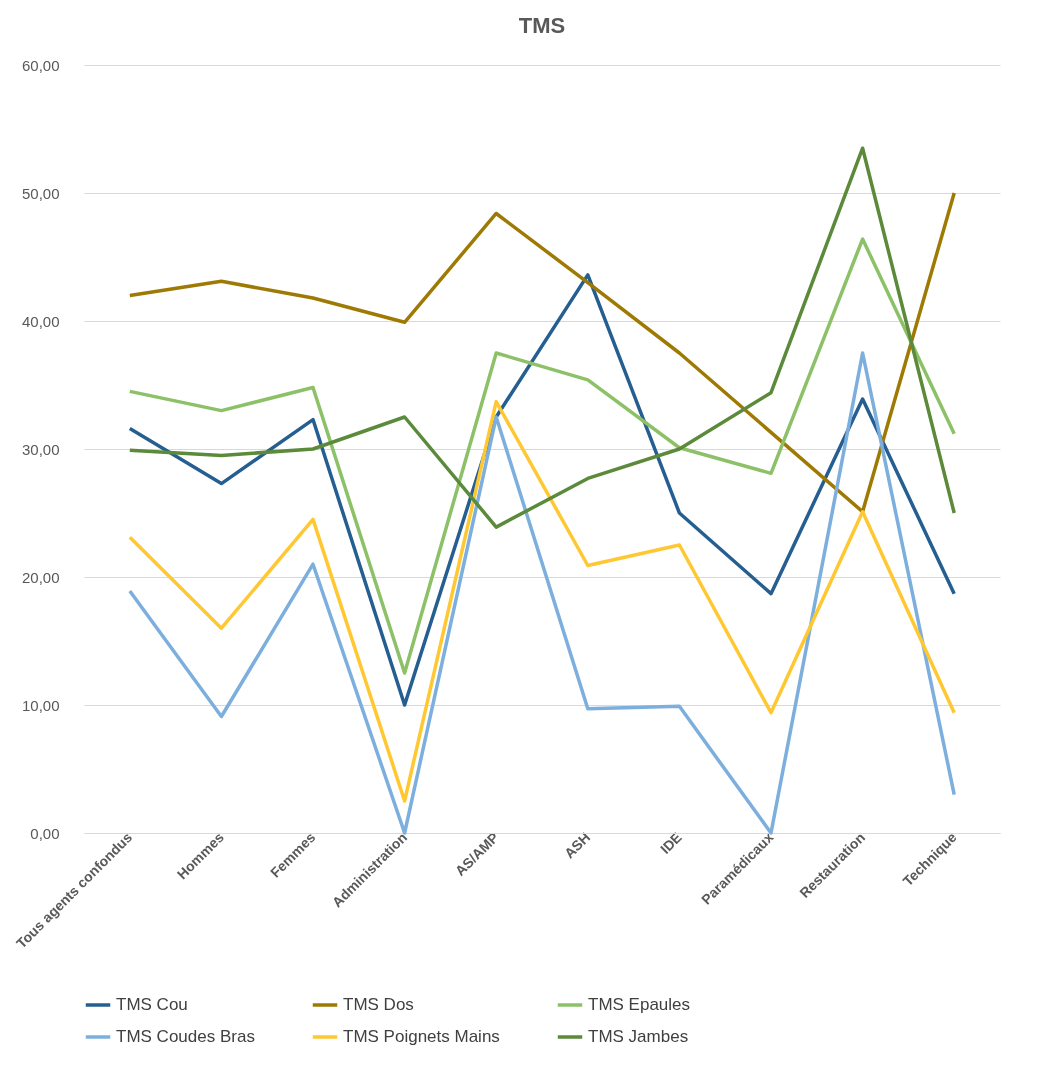 This screenshot has height=1068, width=1059. What do you see at coordinates (40, 449) in the screenshot?
I see `y-tick-label: 30,00` at bounding box center [40, 449].